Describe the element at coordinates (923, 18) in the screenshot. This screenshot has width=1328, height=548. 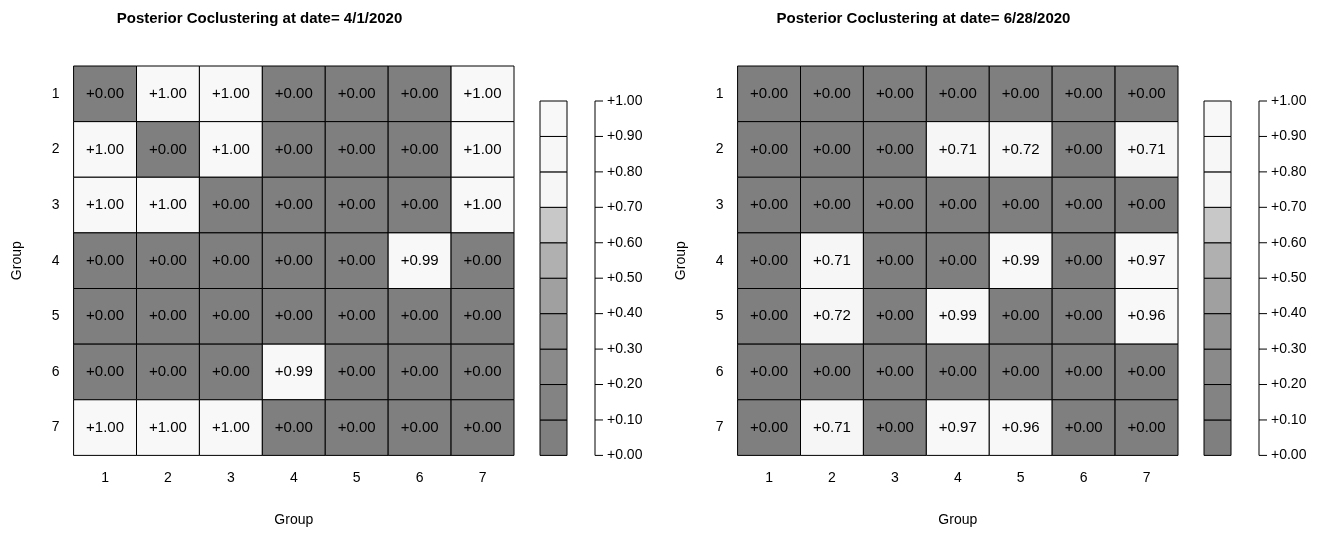
I see `chart-title: Posterior Coclustering at date= 6/28/2020` at that location.